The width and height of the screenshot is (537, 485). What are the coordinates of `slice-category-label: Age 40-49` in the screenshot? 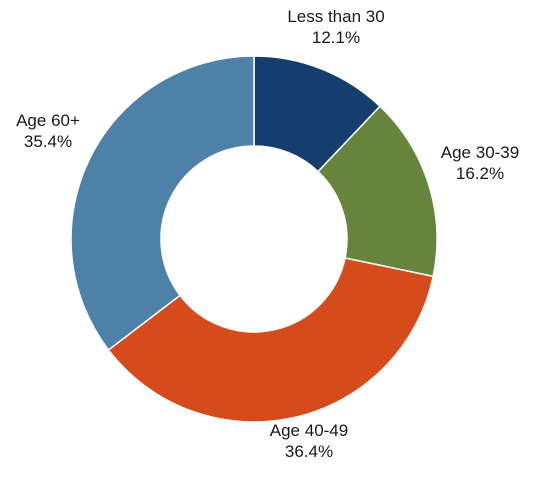 It's located at (309, 430).